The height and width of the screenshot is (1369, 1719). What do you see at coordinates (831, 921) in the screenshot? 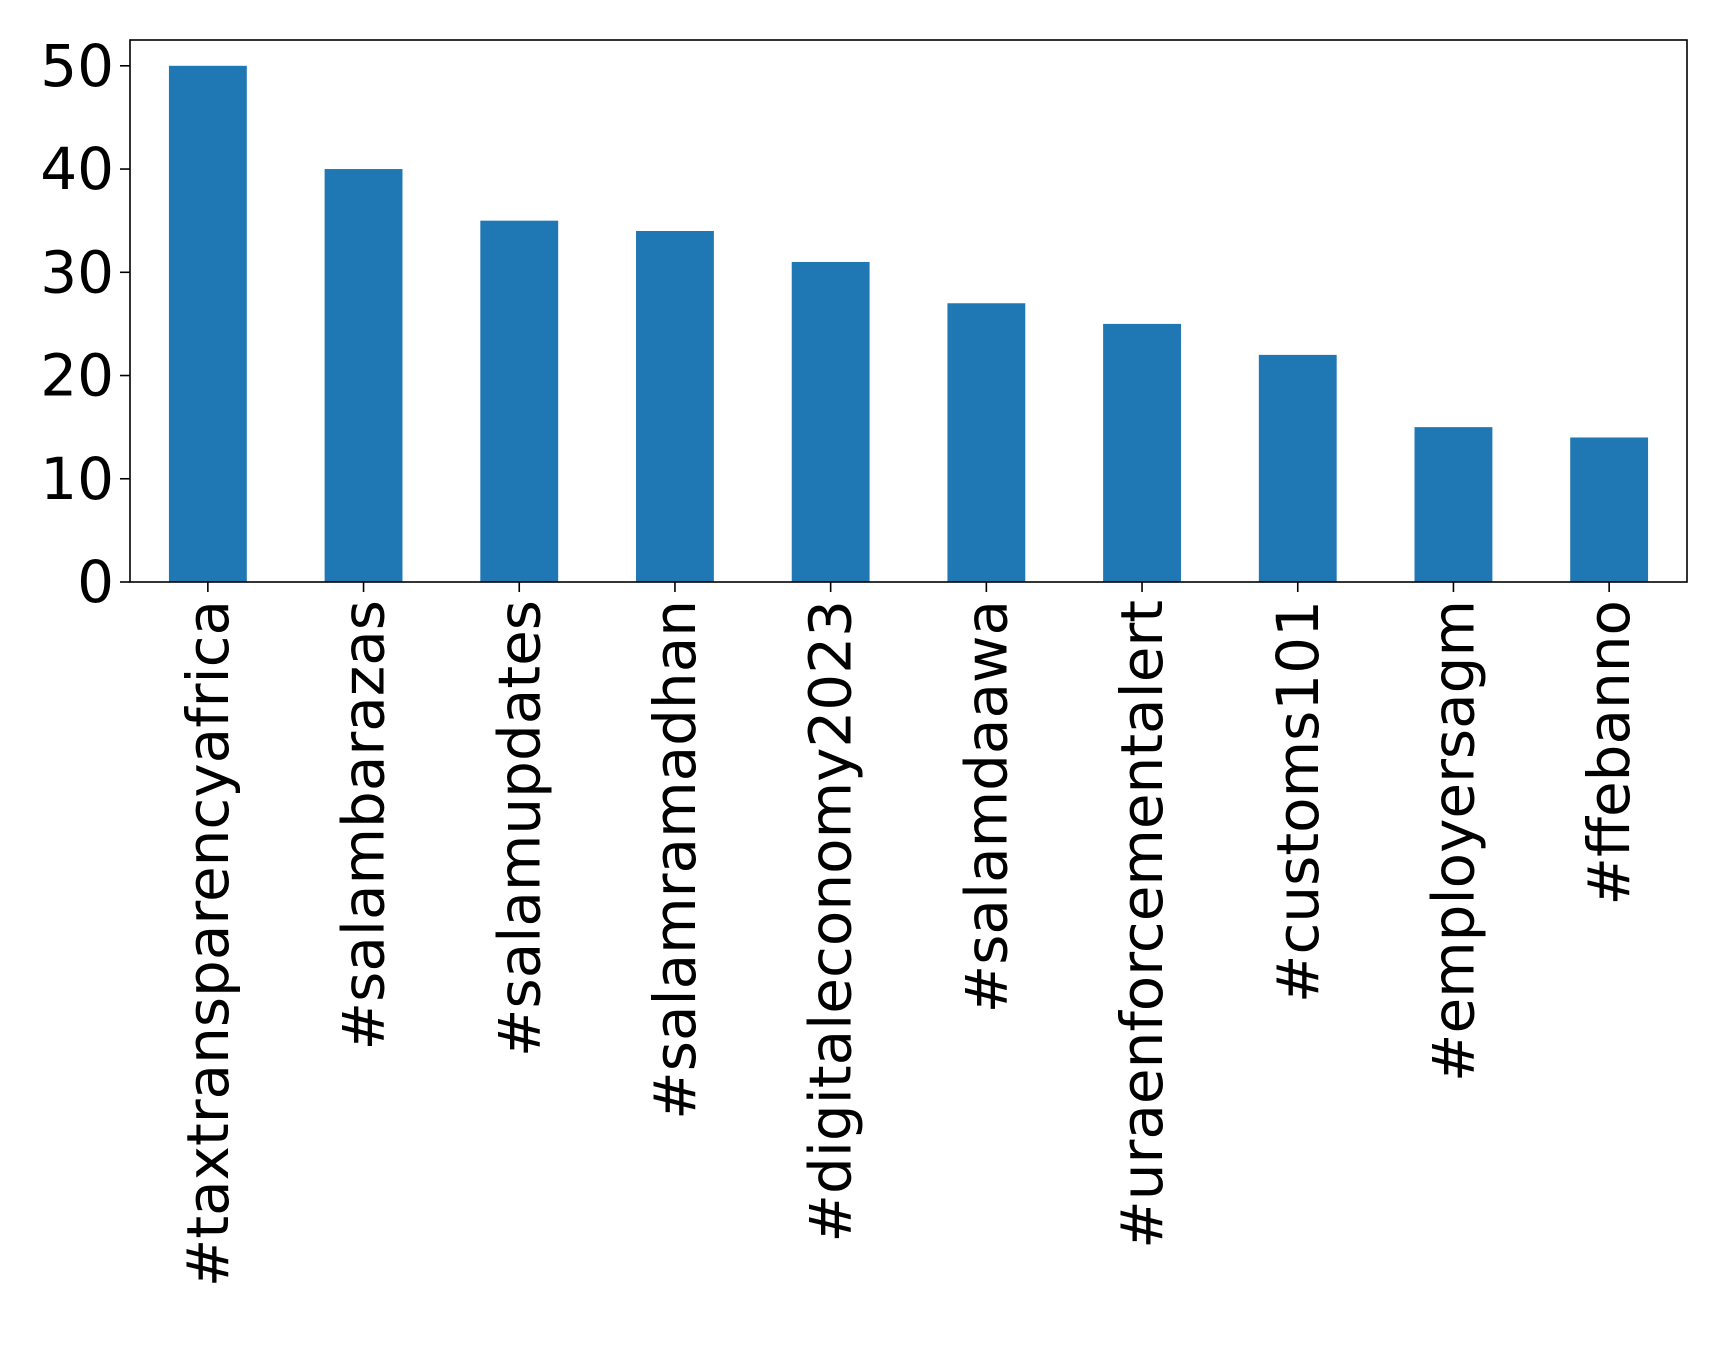
I see `x-tick-label-4: #digitaleconomy2023` at bounding box center [831, 921].